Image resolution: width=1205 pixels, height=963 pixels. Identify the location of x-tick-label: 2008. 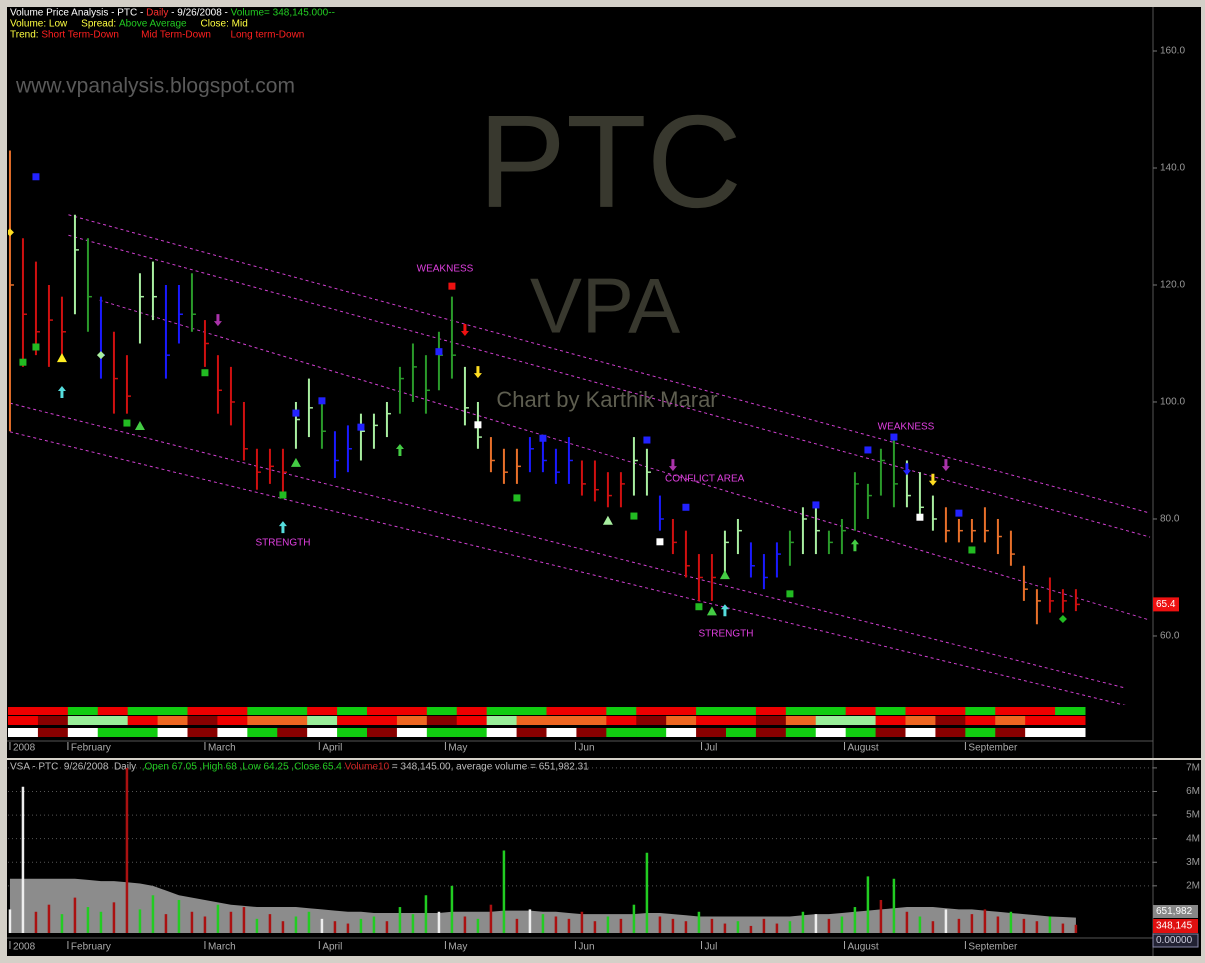
(24, 748).